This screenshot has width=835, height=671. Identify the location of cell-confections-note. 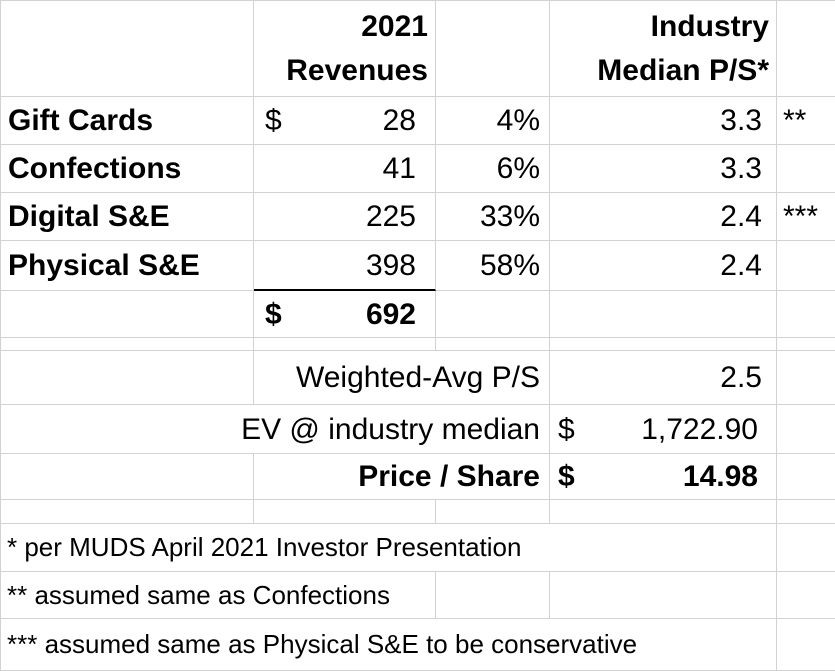
(806, 169).